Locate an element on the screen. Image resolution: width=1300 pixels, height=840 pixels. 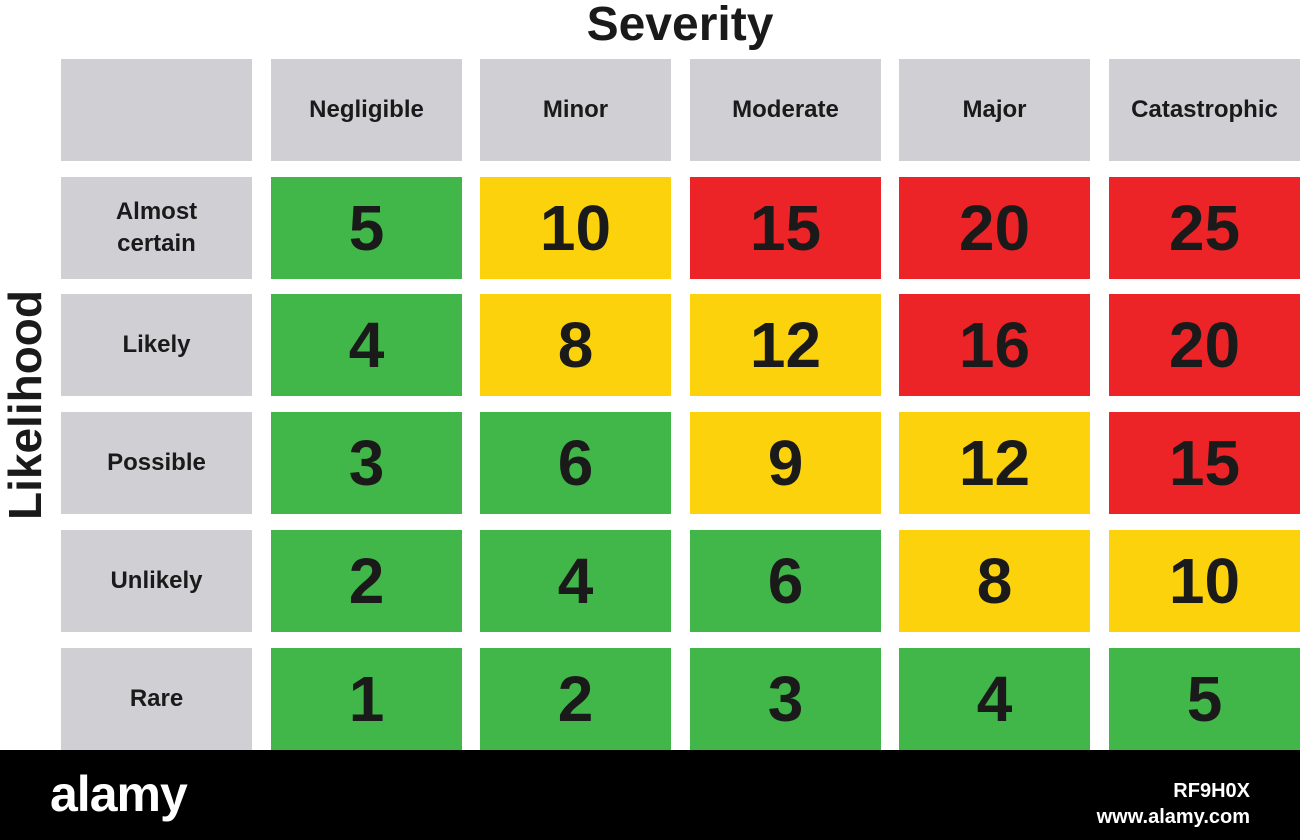
severity-header-catastrophic: Catastrophic is located at coordinates (1204, 110).